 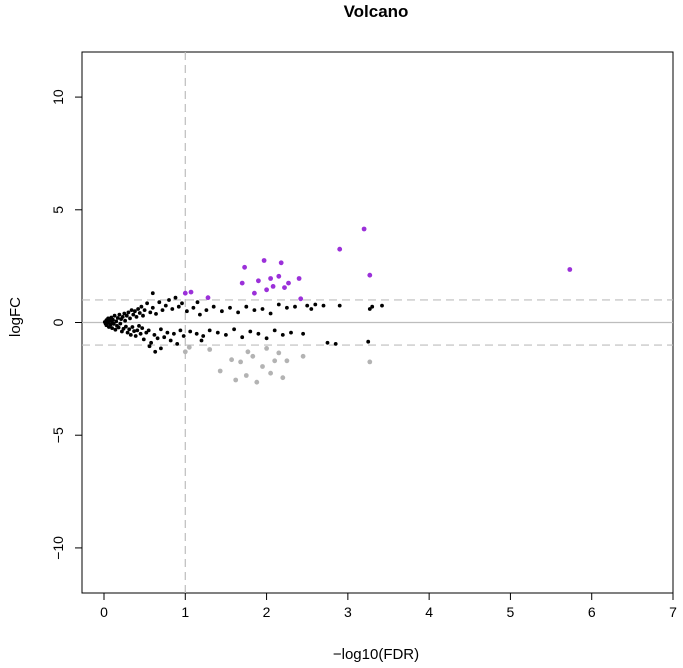 I want to click on chart-title: Volcano, so click(x=376, y=11).